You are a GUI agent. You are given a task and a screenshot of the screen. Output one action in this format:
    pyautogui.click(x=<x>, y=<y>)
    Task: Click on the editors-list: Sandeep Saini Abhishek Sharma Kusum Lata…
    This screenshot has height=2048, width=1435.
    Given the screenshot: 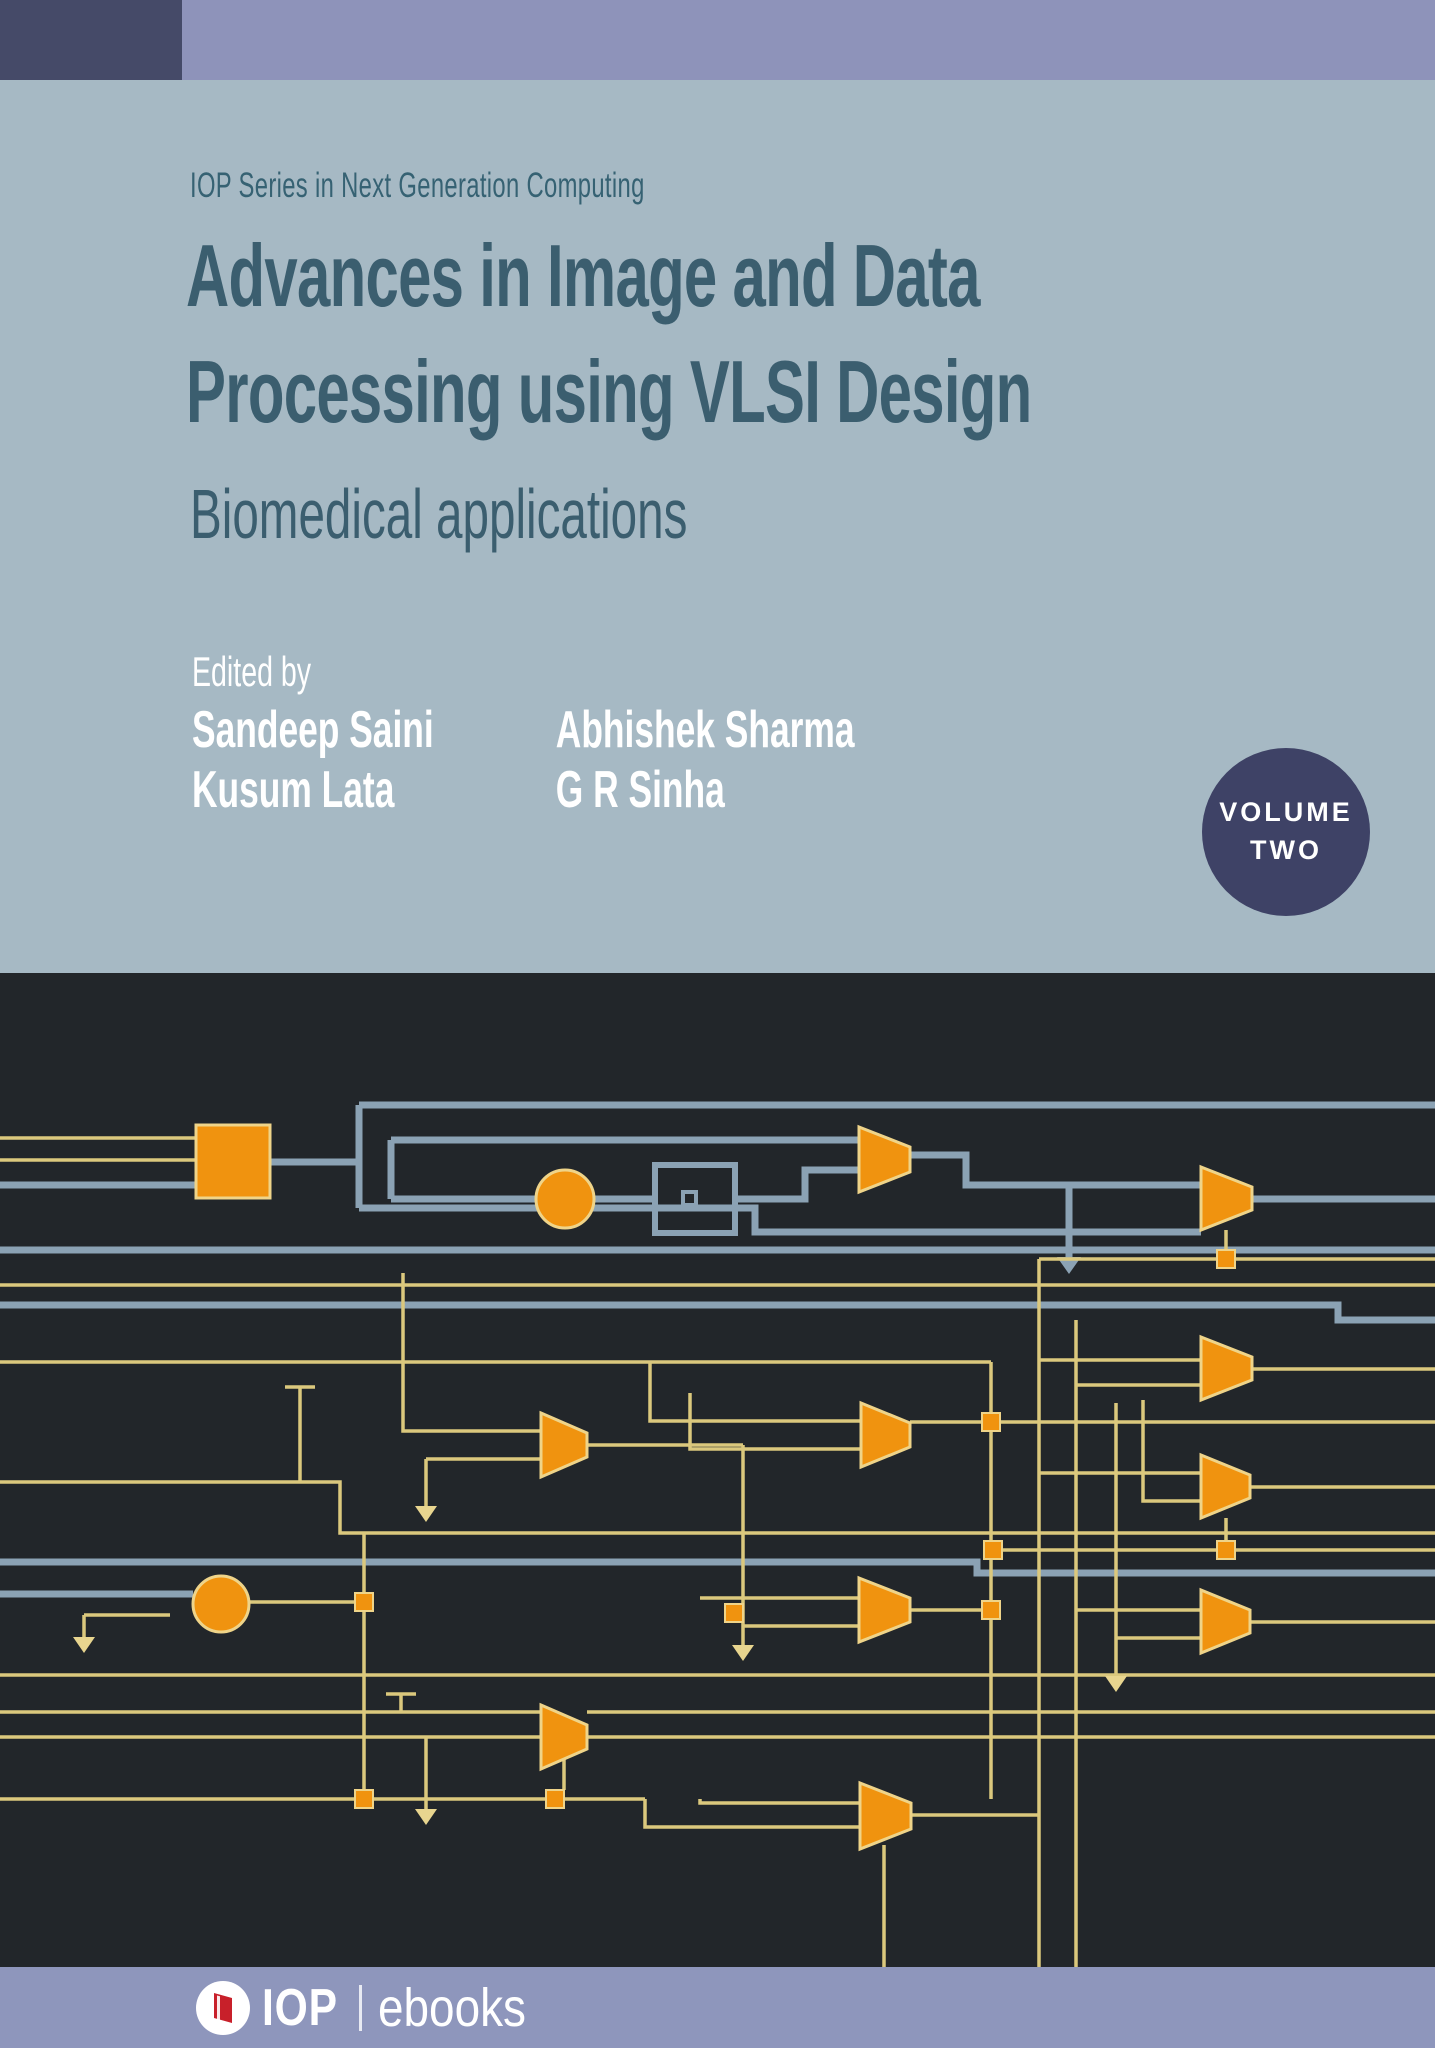 What is the action you would take?
    pyautogui.click(x=523, y=760)
    